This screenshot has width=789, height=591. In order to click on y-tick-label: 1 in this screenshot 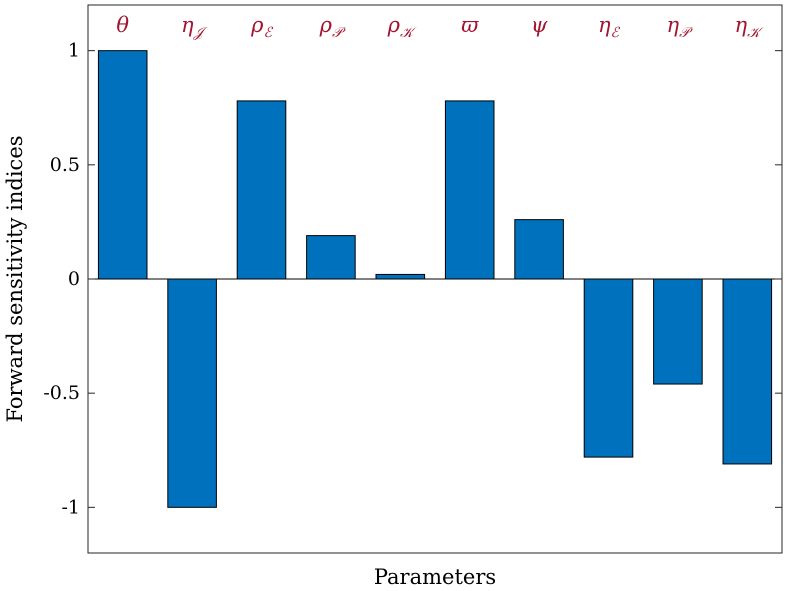, I will do `click(74, 51)`.